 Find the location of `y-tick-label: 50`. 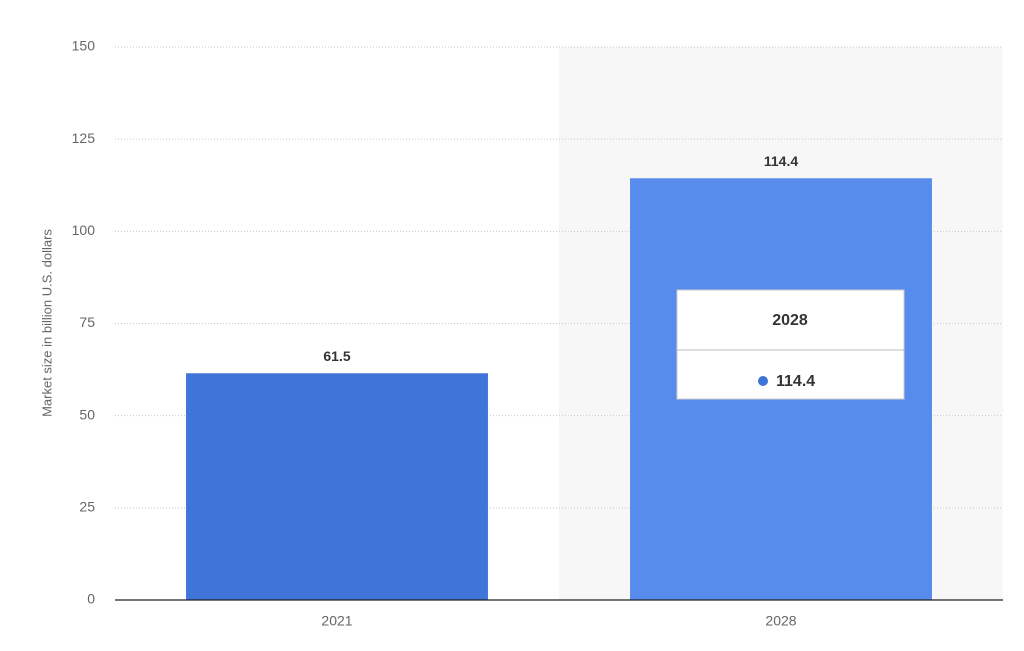

y-tick-label: 50 is located at coordinates (87, 414).